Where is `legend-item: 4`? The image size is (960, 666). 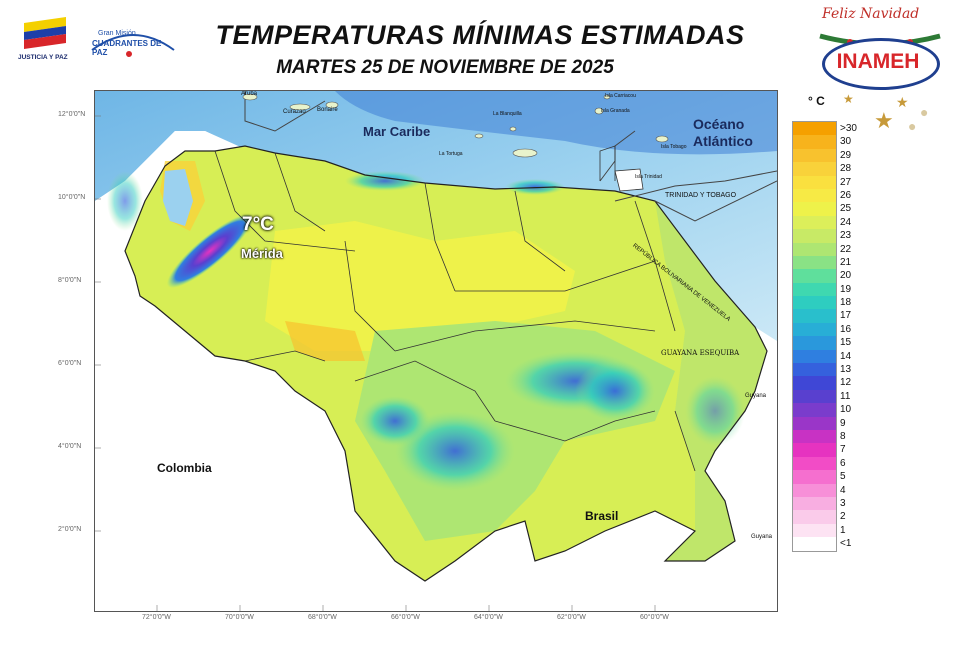
legend-item: 4 is located at coordinates (819, 490).